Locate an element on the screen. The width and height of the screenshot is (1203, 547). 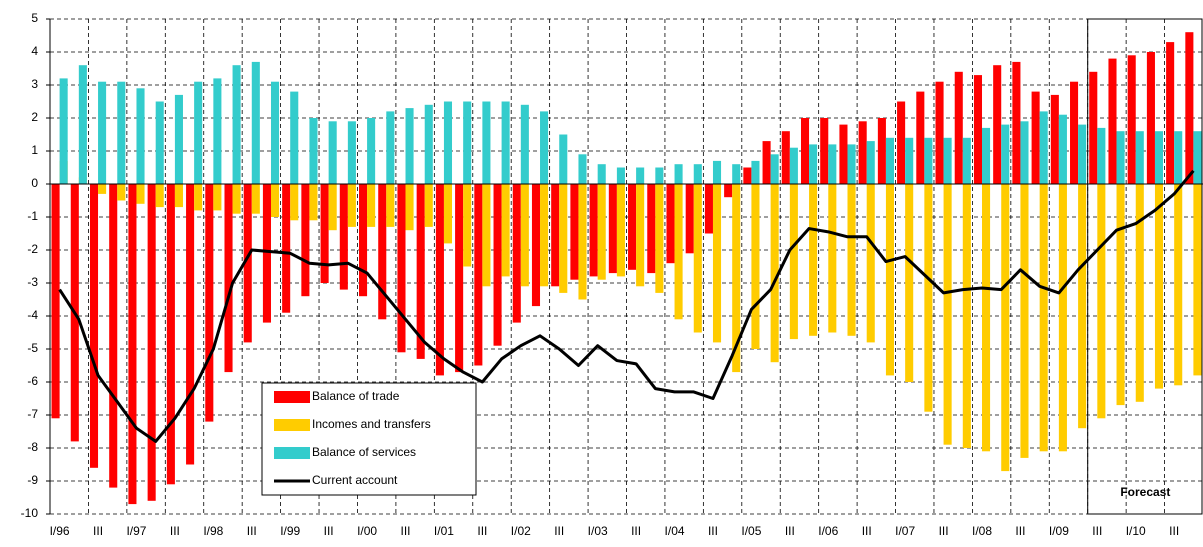
x-tick-label: I/10 is located at coordinates (1136, 531).